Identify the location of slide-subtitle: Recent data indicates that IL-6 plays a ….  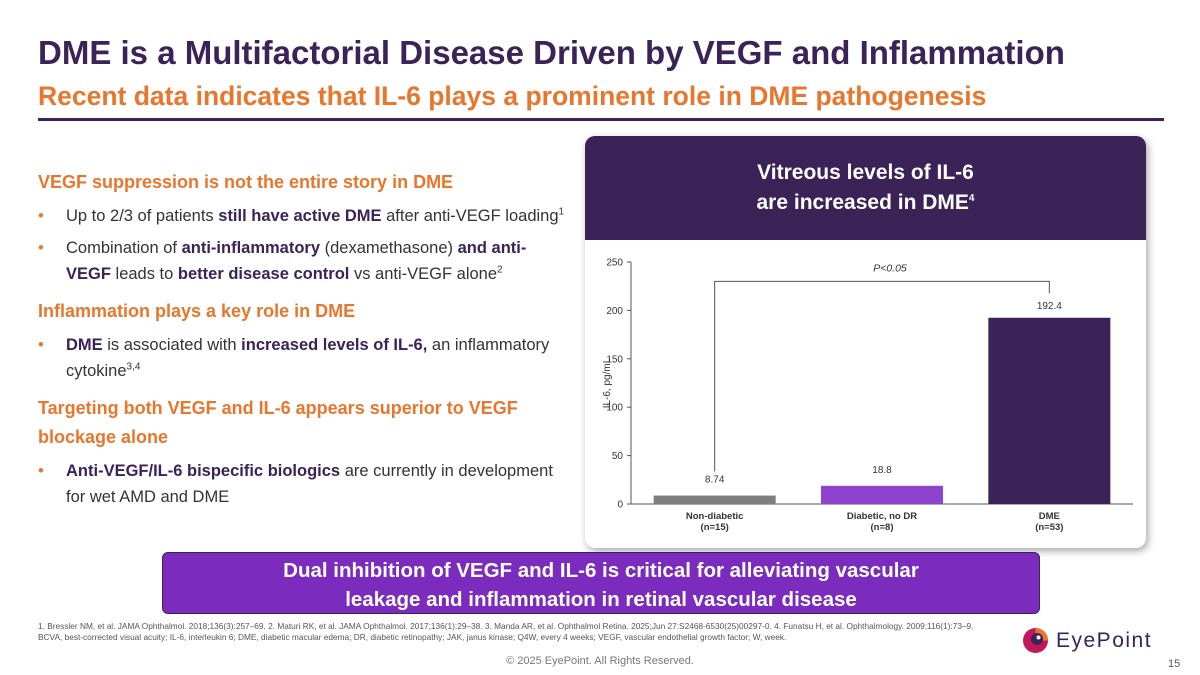
(512, 96).